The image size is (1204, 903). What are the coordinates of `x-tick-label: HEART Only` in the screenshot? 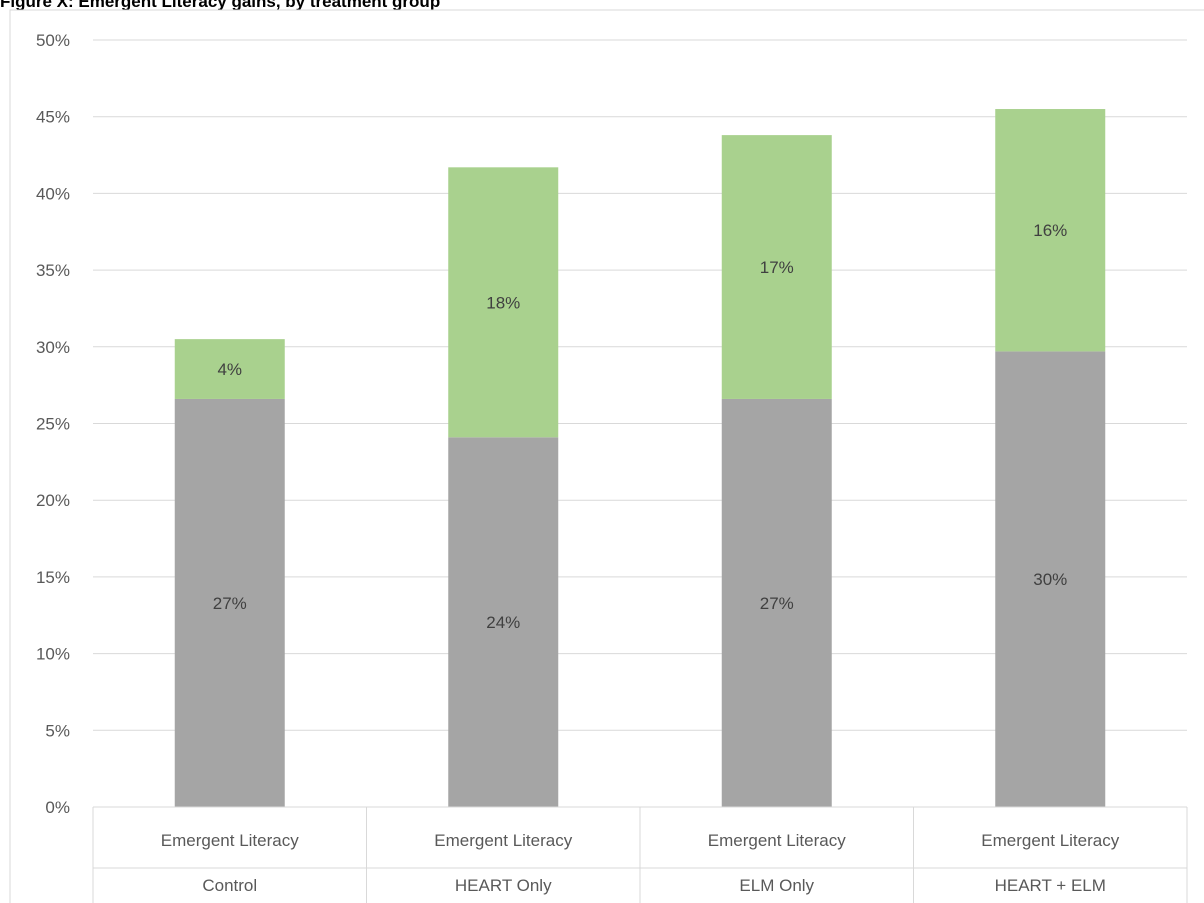 It's located at (503, 885).